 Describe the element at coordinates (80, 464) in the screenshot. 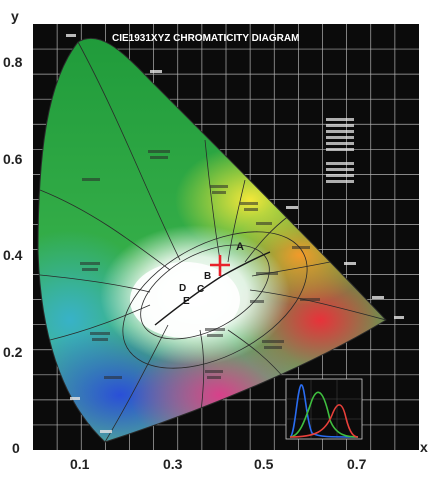

I see `x-tick-label: 0.1` at that location.